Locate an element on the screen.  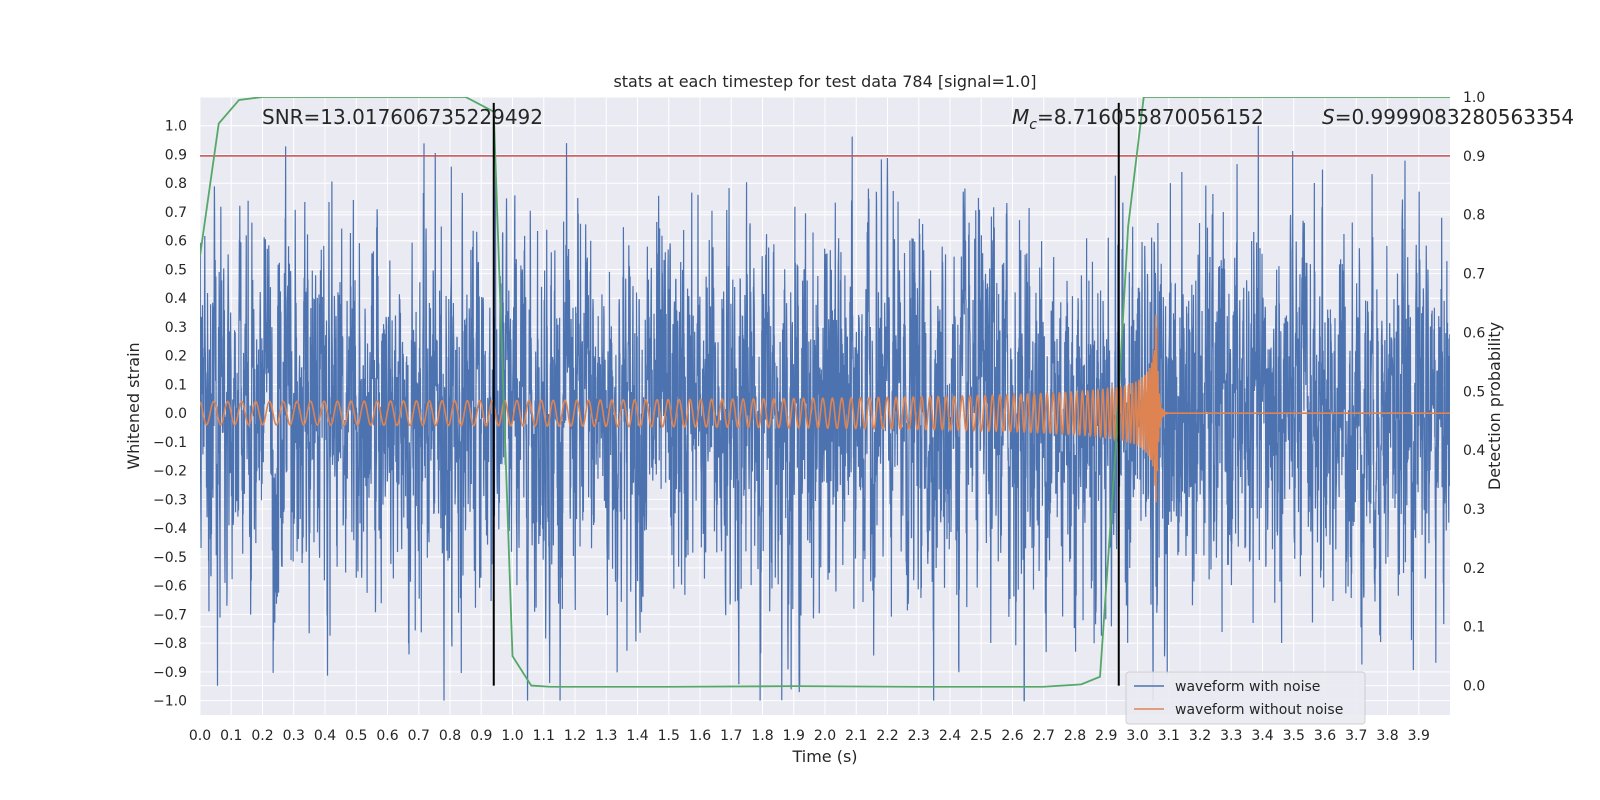
y2-tick-label: 0.4 is located at coordinates (1474, 451).